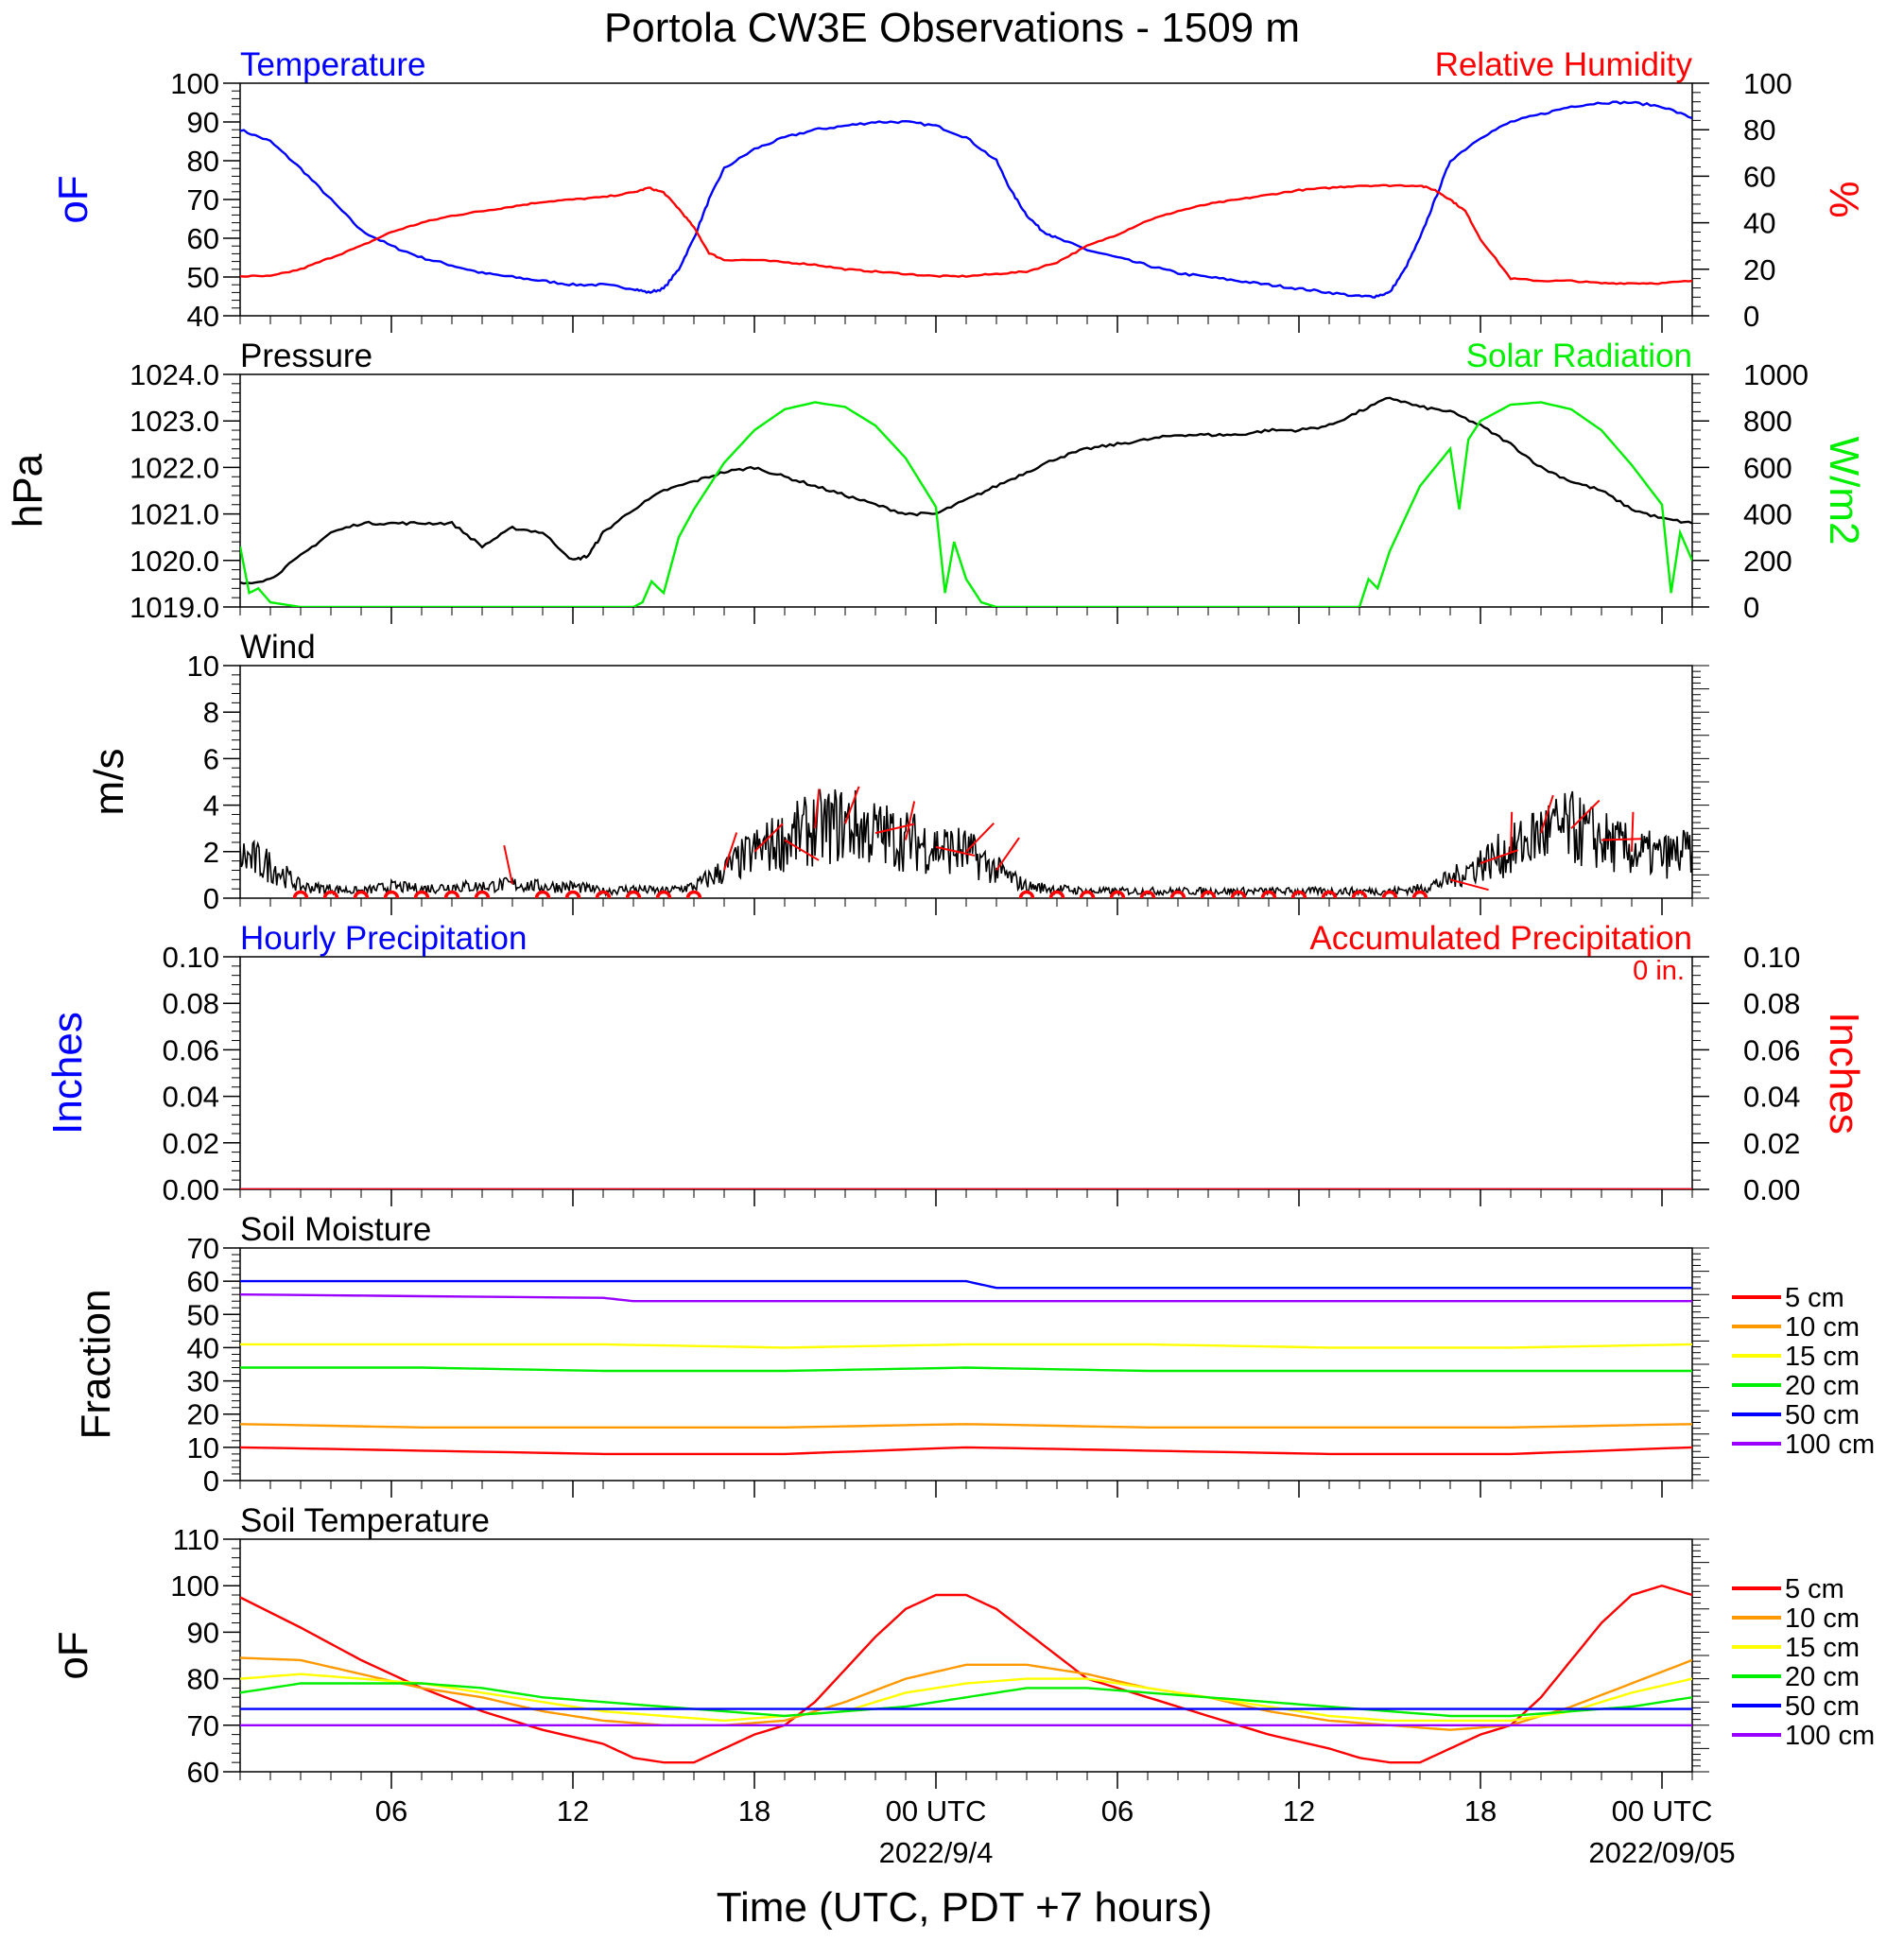 The width and height of the screenshot is (1904, 1941). What do you see at coordinates (1771, 1097) in the screenshot?
I see `right-tick-label: 0.04` at bounding box center [1771, 1097].